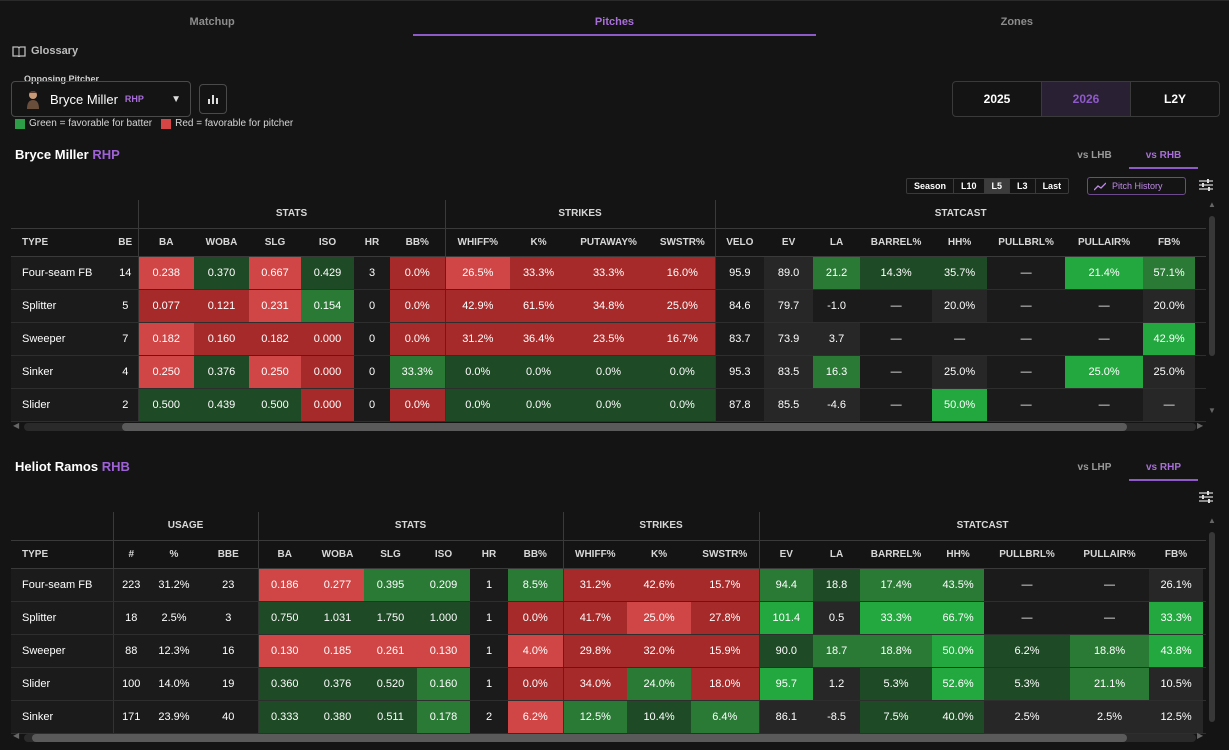  I want to click on cell-hh-pct: 50.0%, so click(960, 405).